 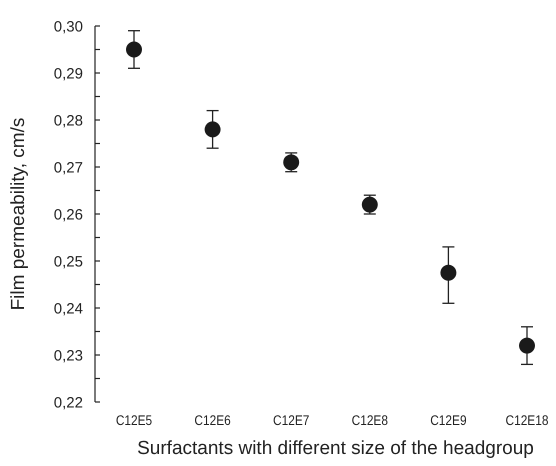 I want to click on x-tick-label: C12E9, so click(x=448, y=420).